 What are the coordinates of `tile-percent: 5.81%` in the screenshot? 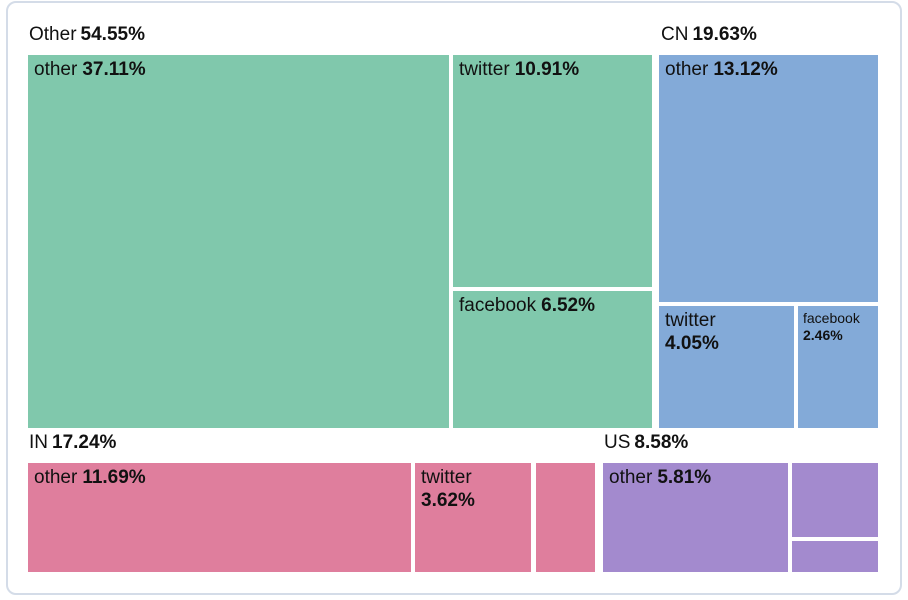 It's located at (684, 477).